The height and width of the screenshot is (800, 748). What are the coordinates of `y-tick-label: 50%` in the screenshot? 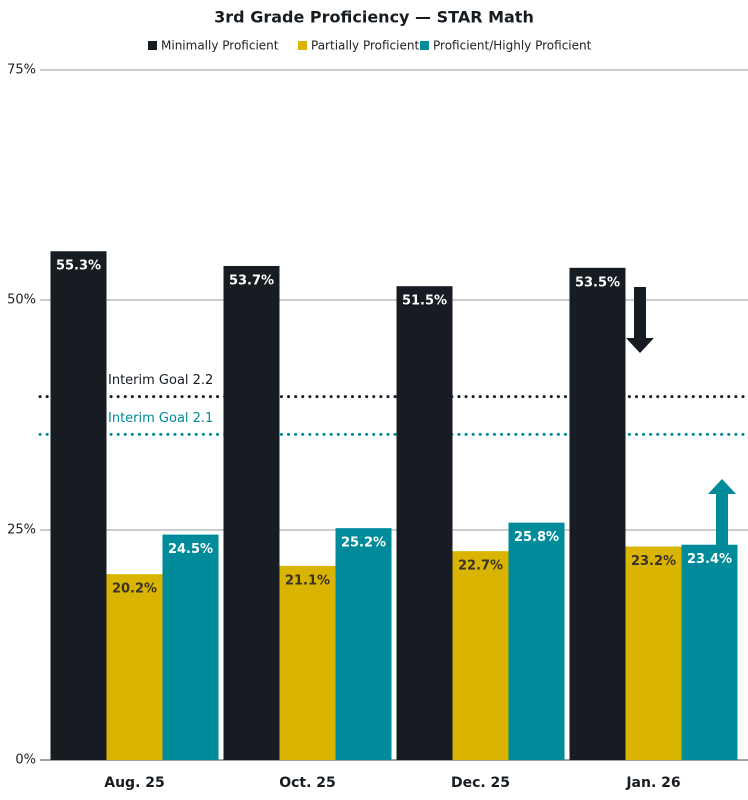 It's located at (21, 300).